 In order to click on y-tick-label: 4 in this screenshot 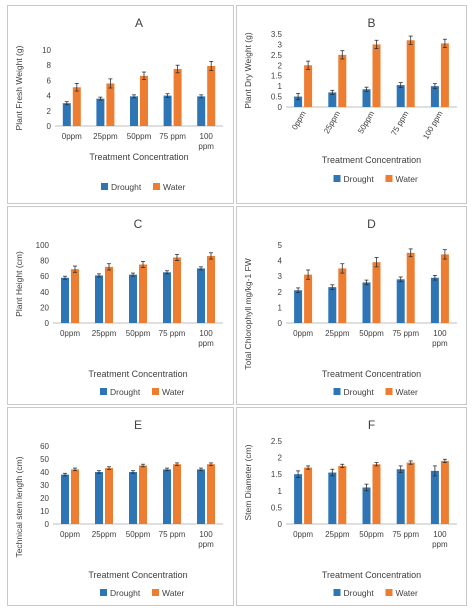, I will do `click(49, 96)`.